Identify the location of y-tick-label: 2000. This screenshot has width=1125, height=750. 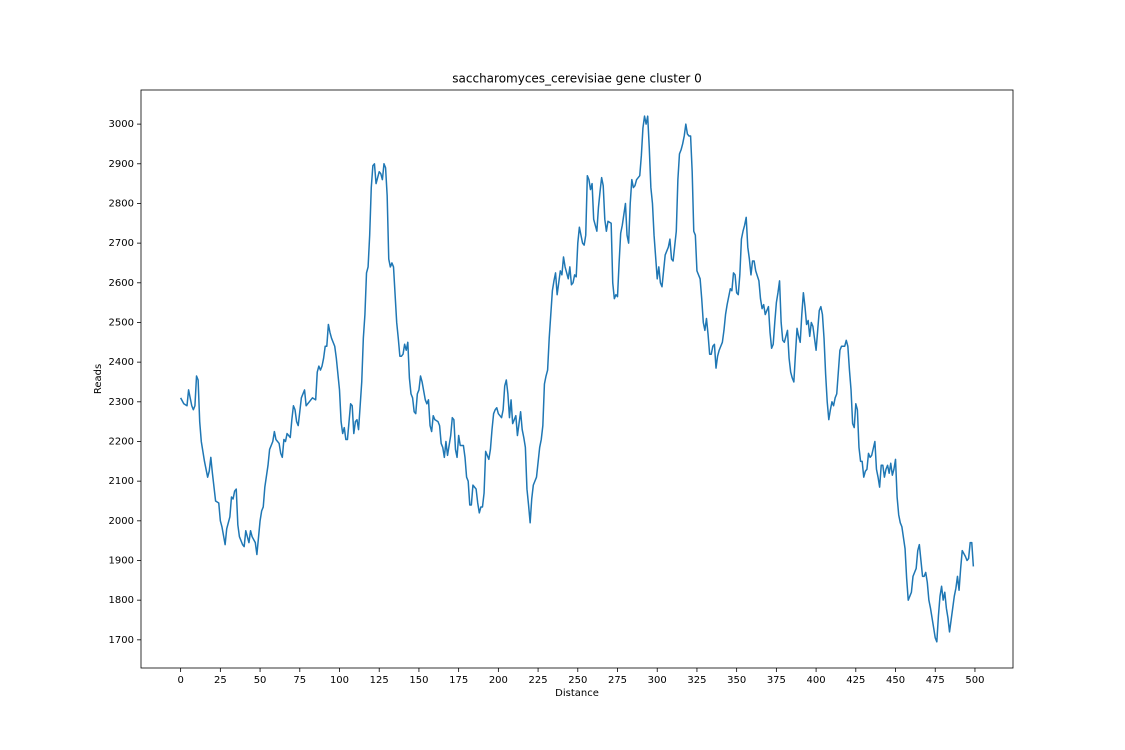
(121, 521).